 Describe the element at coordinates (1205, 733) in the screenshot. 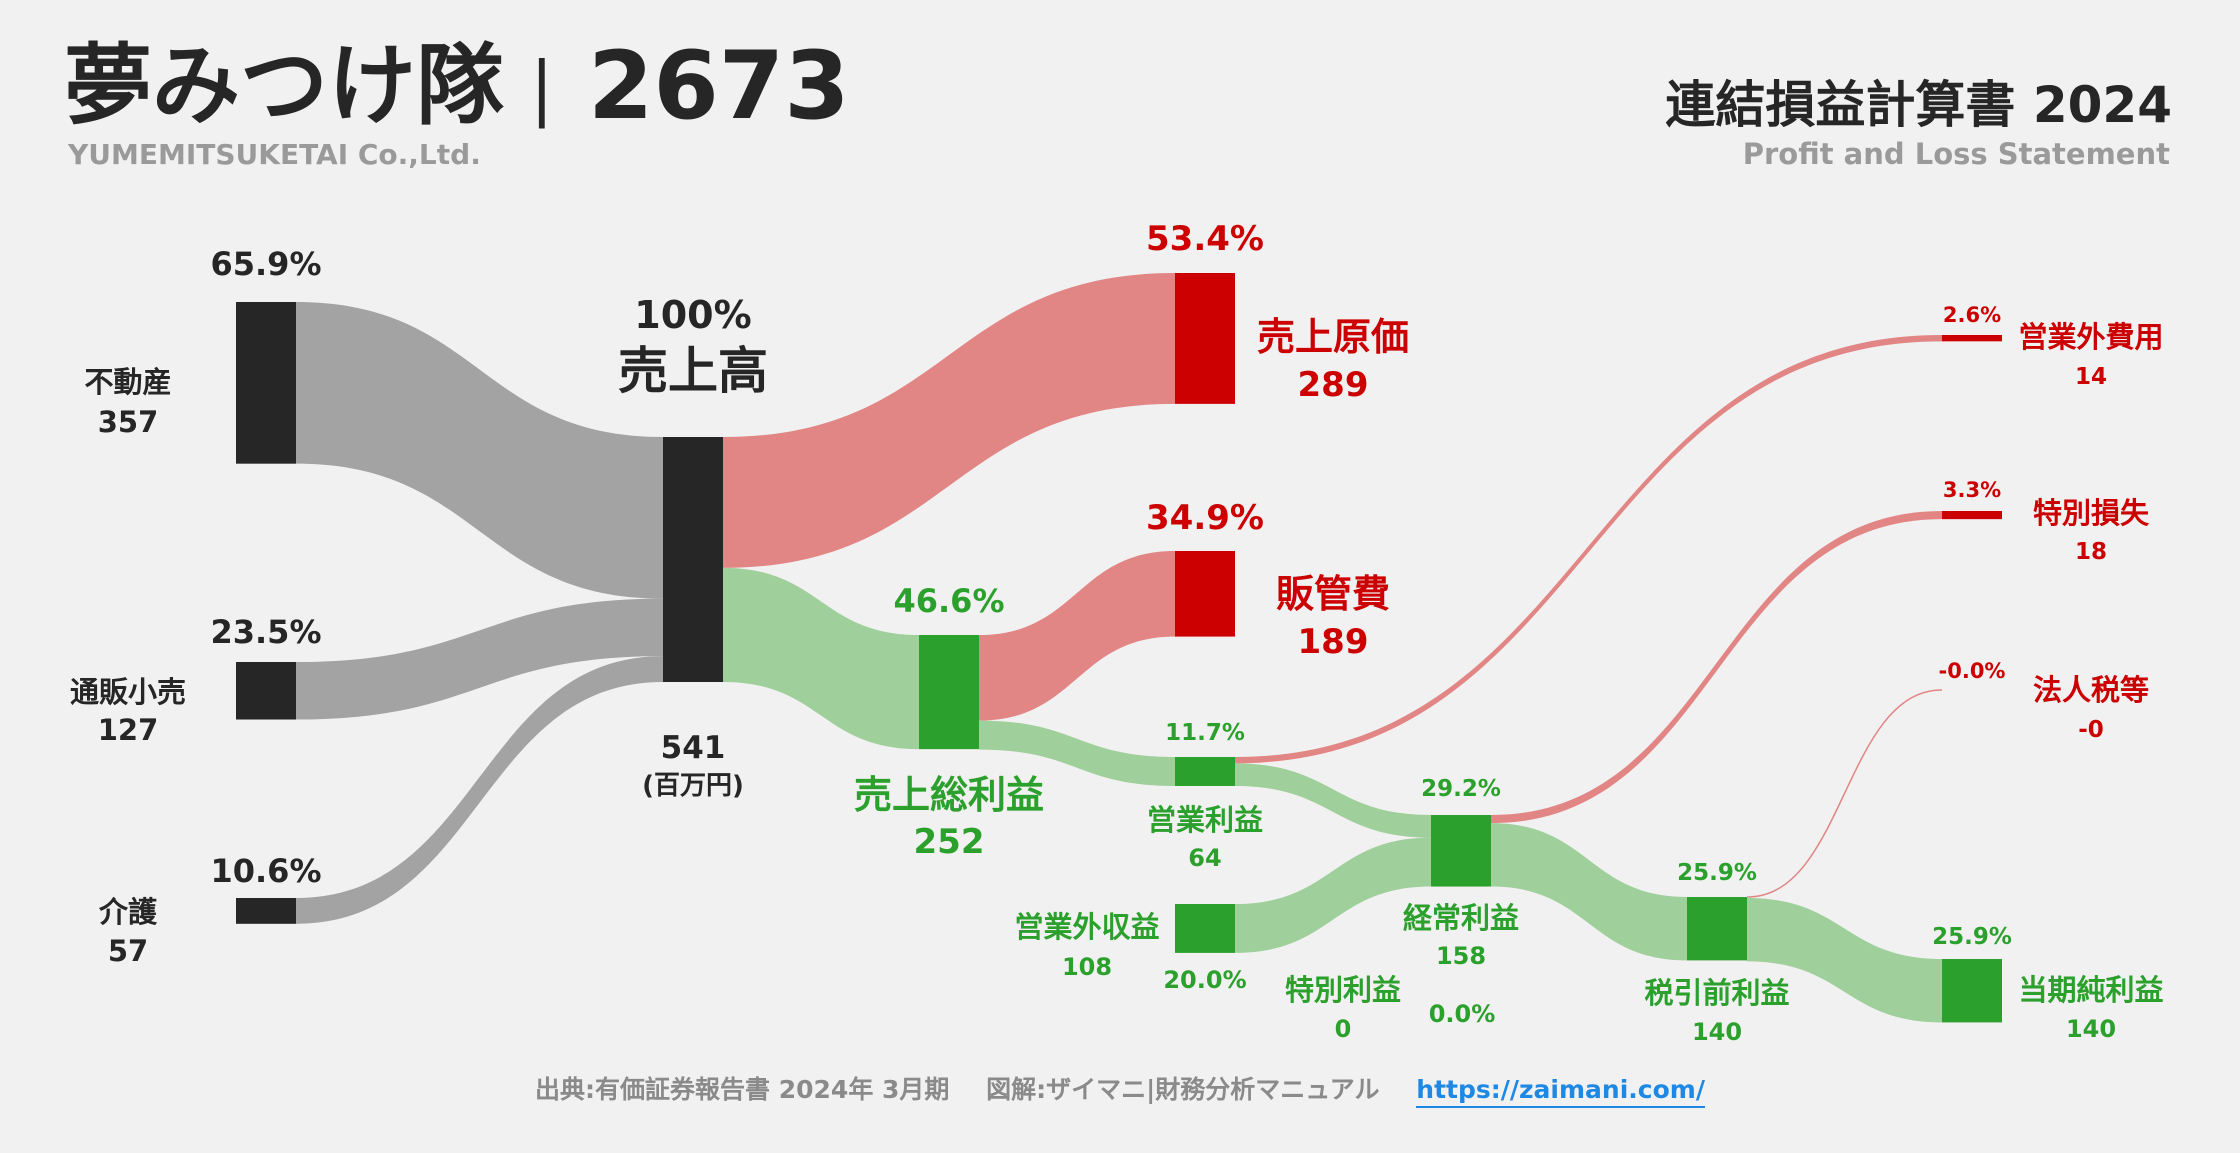

I see `pct-op: 11.7%` at that location.